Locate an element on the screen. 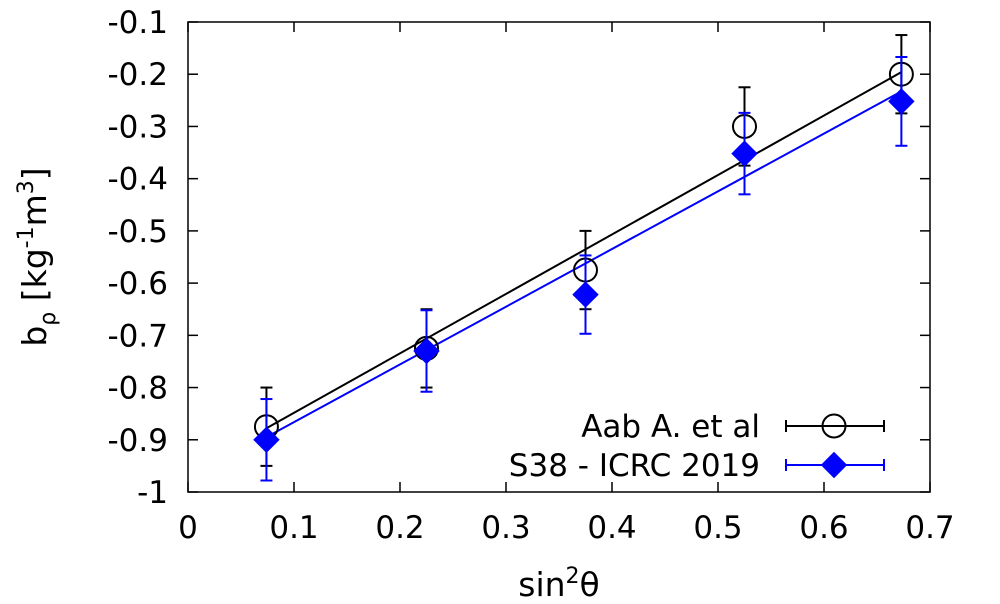  y-tick-label: -0.1 is located at coordinates (138, 23).